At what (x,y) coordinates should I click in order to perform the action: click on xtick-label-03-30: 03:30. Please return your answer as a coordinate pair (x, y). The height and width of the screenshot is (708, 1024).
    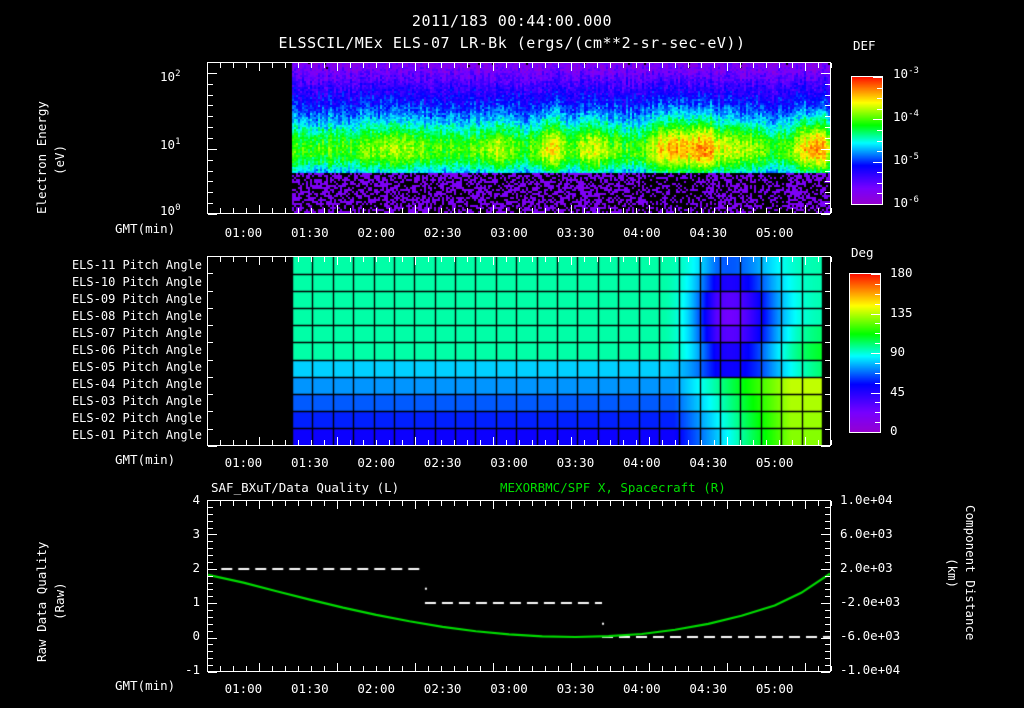
    Looking at the image, I should click on (575, 688).